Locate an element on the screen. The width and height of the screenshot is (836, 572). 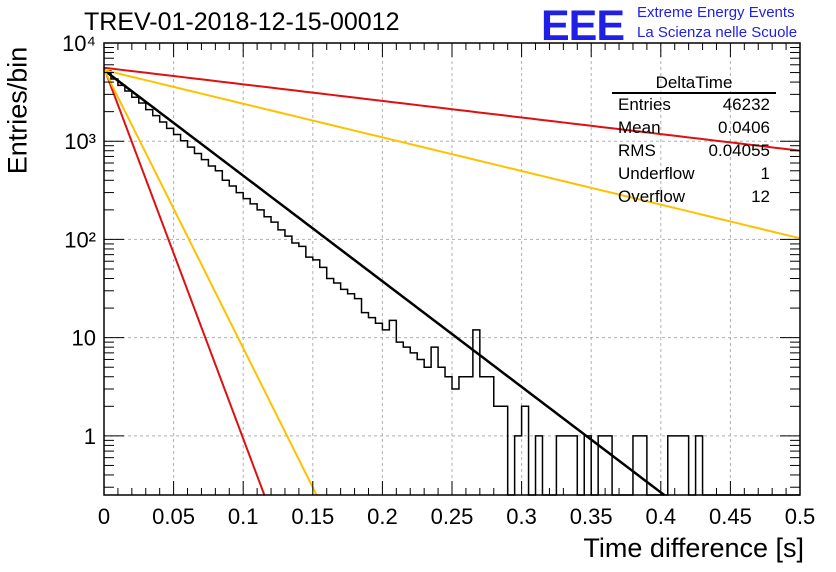
y-tick-label: 10² is located at coordinates (80, 239).